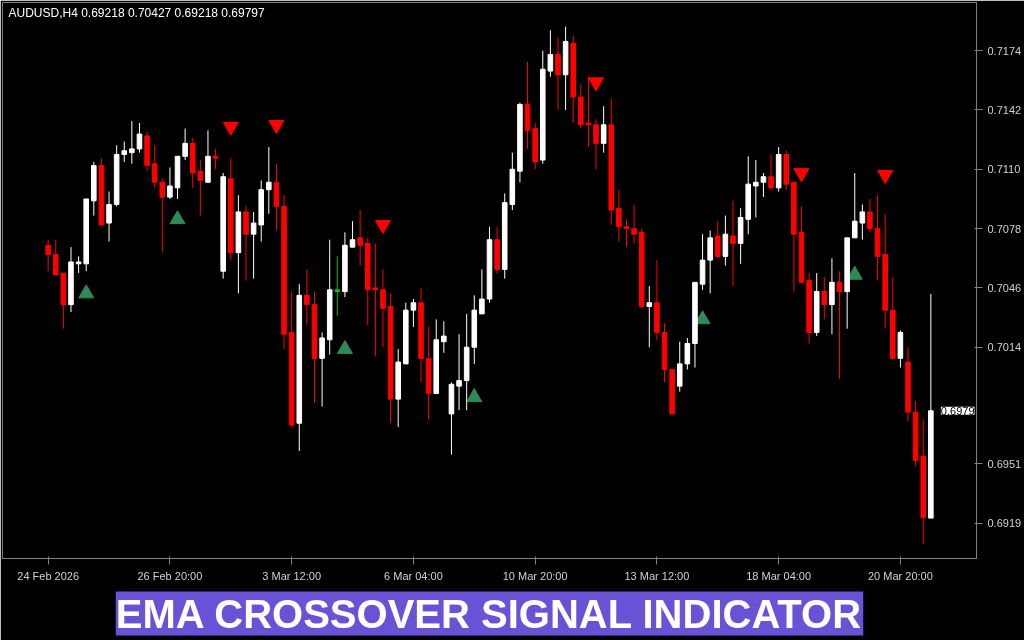 The width and height of the screenshot is (1024, 640). I want to click on x-tick-label: 13 Mar 12:00, so click(657, 575).